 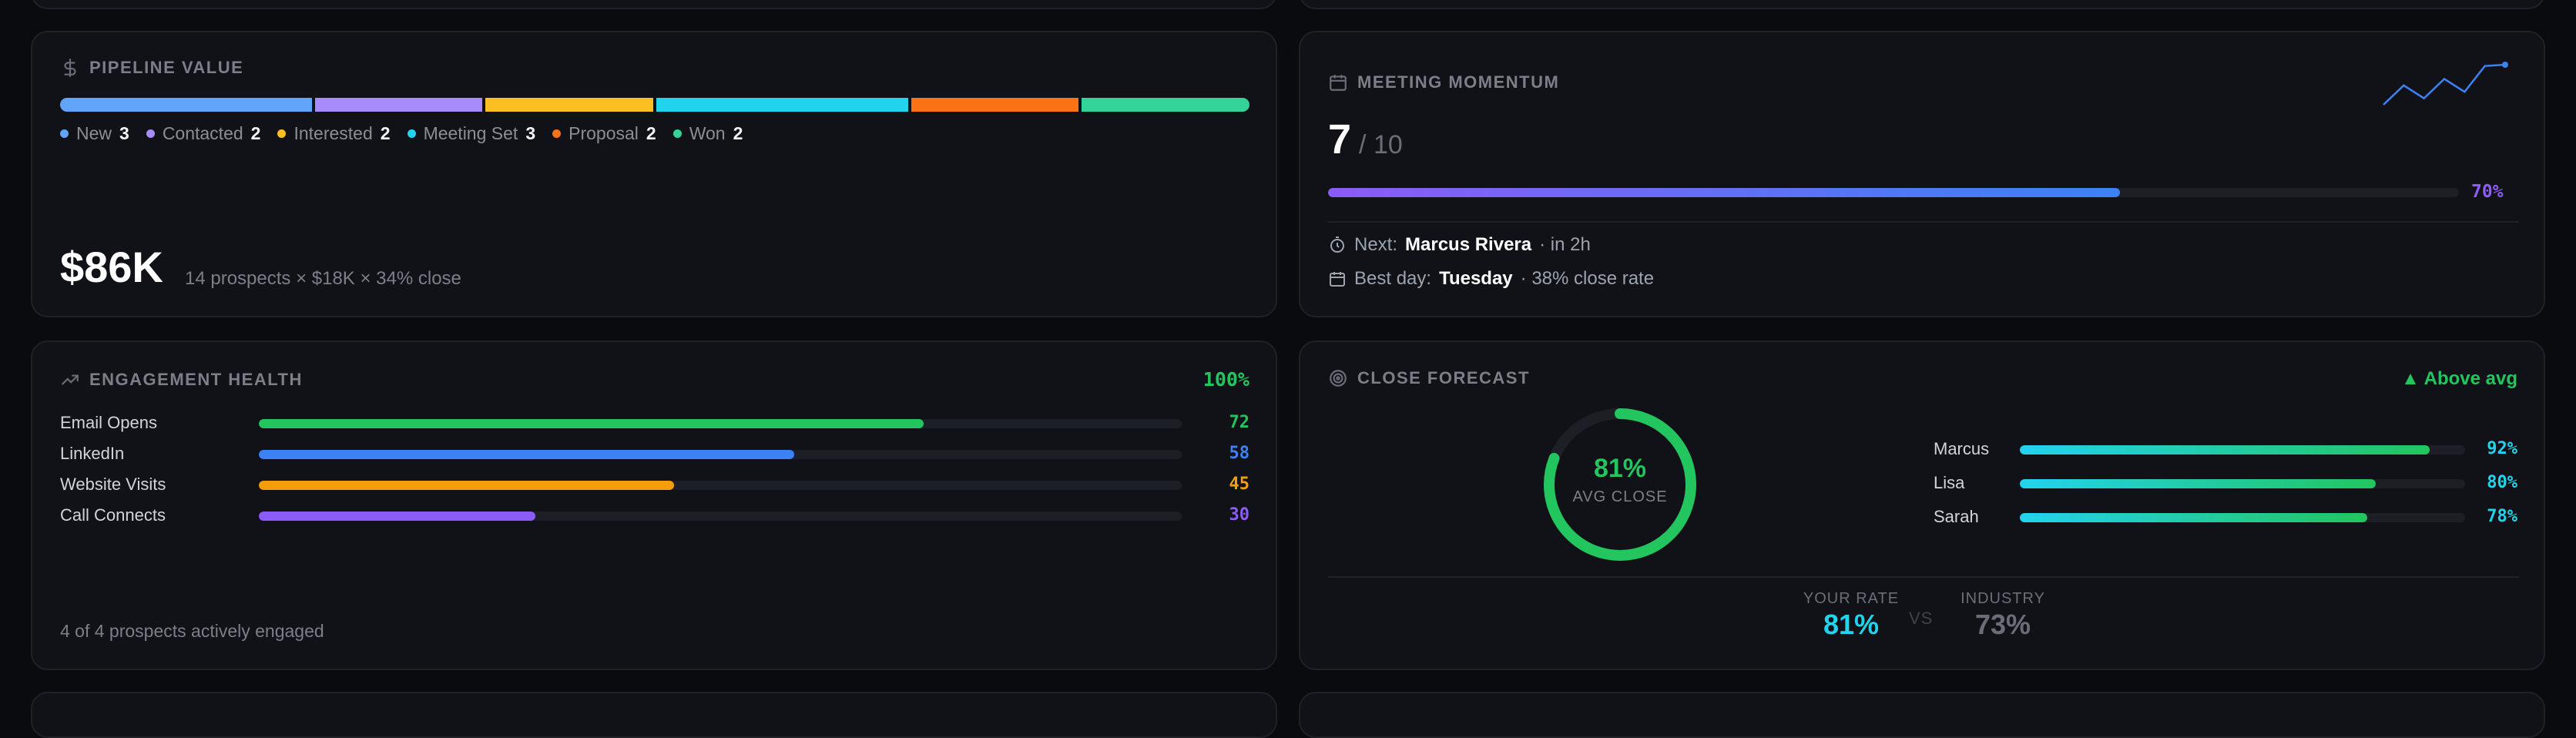 What do you see at coordinates (1476, 278) in the screenshot?
I see `best-day: Tuesday` at bounding box center [1476, 278].